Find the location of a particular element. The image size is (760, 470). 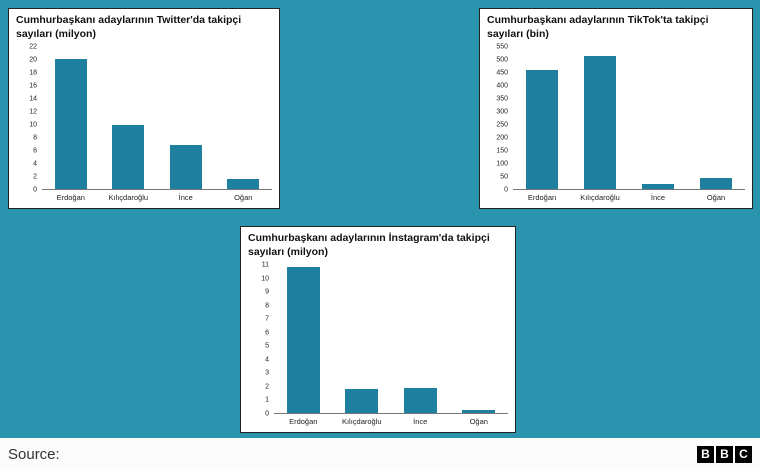

y-tick-label: 100 is located at coordinates (502, 164).